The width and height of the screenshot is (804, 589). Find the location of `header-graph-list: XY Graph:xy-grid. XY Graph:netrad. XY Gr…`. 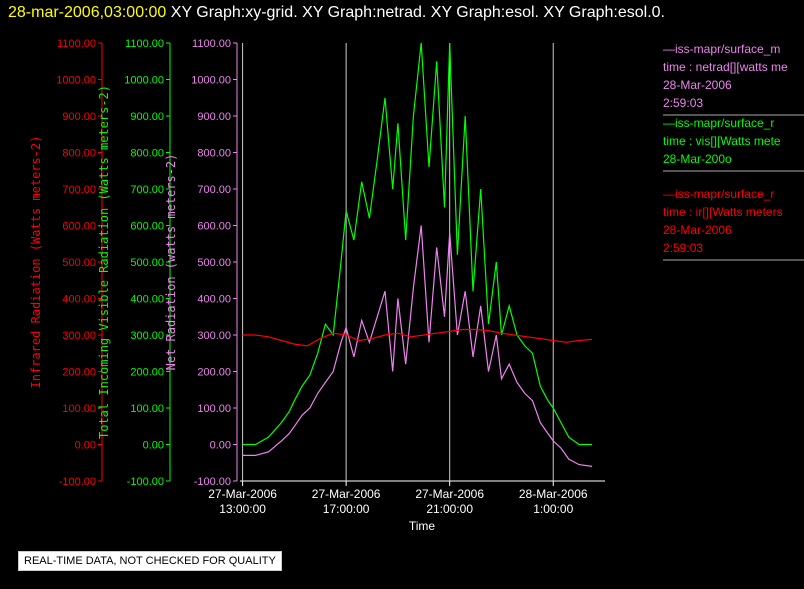

header-graph-list: XY Graph:xy-grid. XY Graph:netrad. XY Gr… is located at coordinates (417, 12).